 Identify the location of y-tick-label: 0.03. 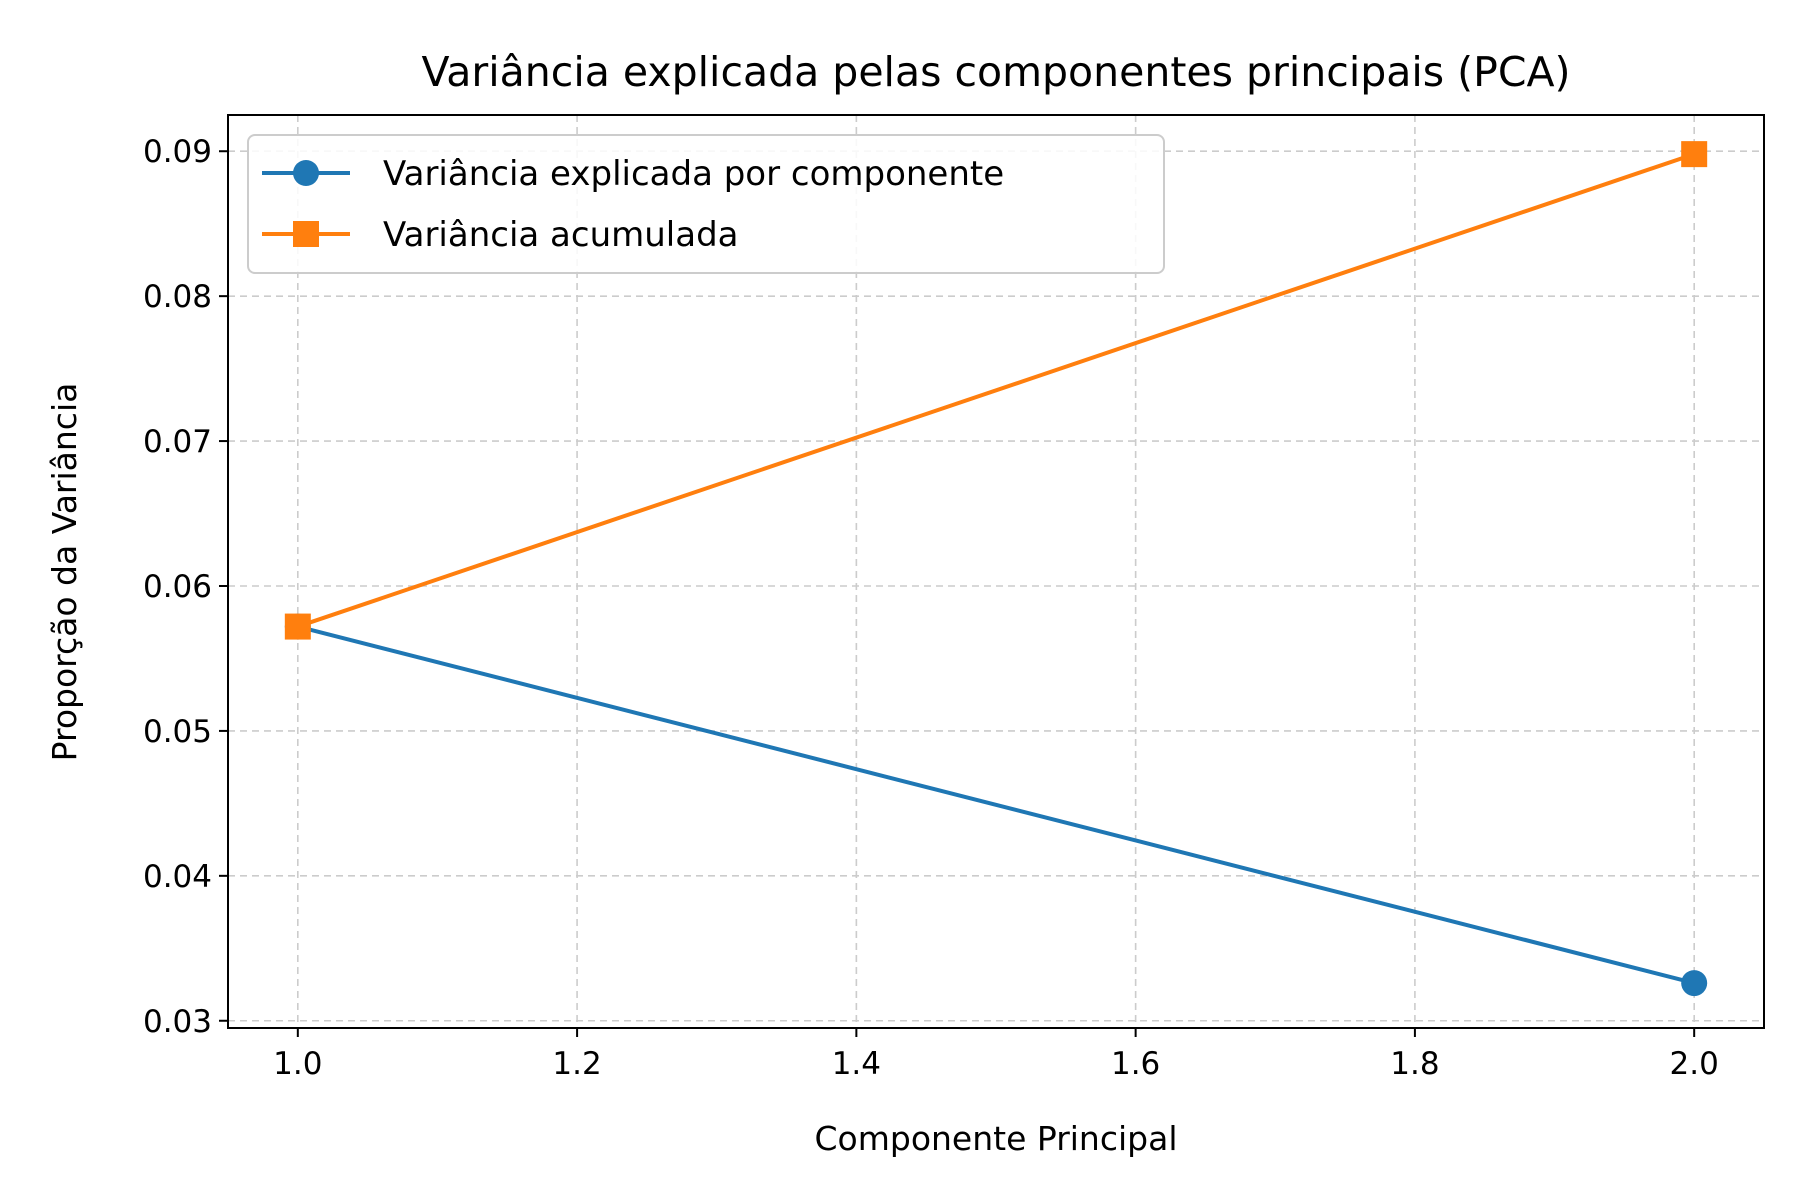
(177, 1022).